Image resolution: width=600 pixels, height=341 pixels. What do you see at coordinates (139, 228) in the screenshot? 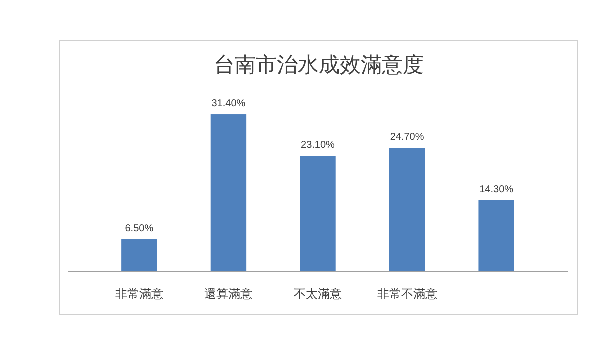
I see `data-label: 6.50%` at bounding box center [139, 228].